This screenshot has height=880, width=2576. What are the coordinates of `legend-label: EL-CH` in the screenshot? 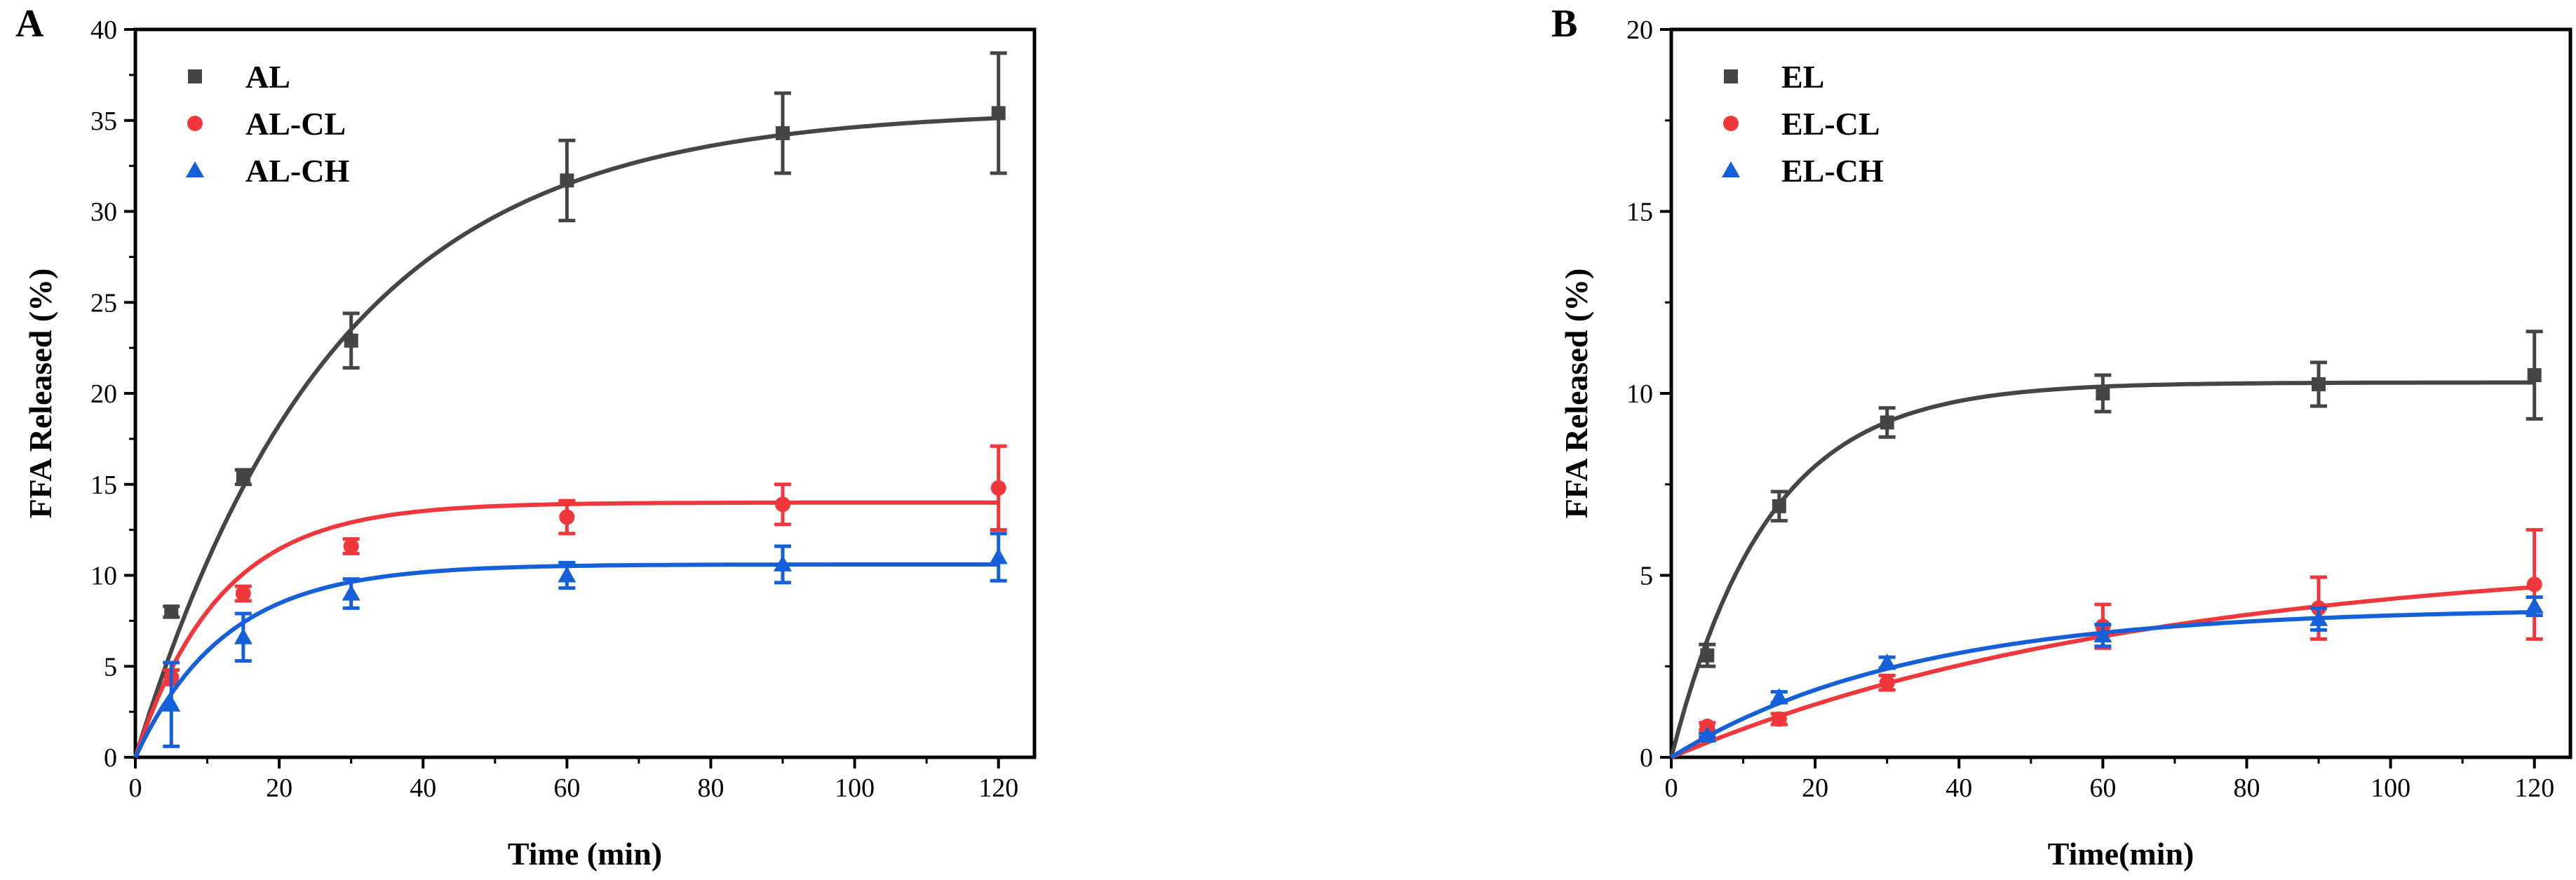 It's located at (1832, 171).